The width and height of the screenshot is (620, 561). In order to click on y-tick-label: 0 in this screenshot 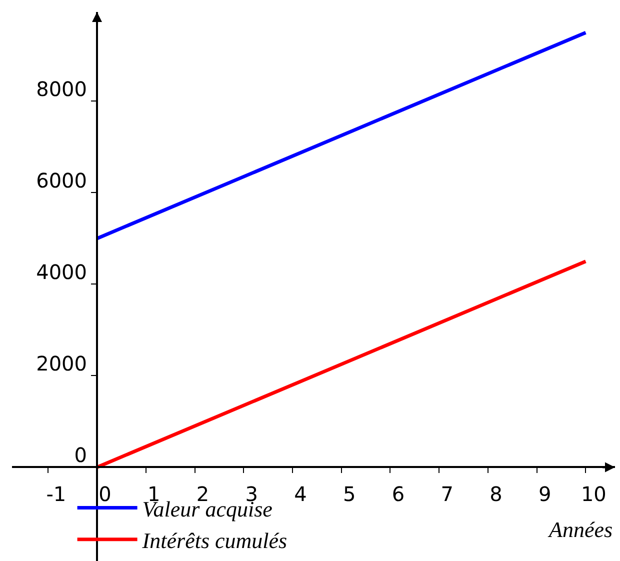, I will do `click(81, 455)`.